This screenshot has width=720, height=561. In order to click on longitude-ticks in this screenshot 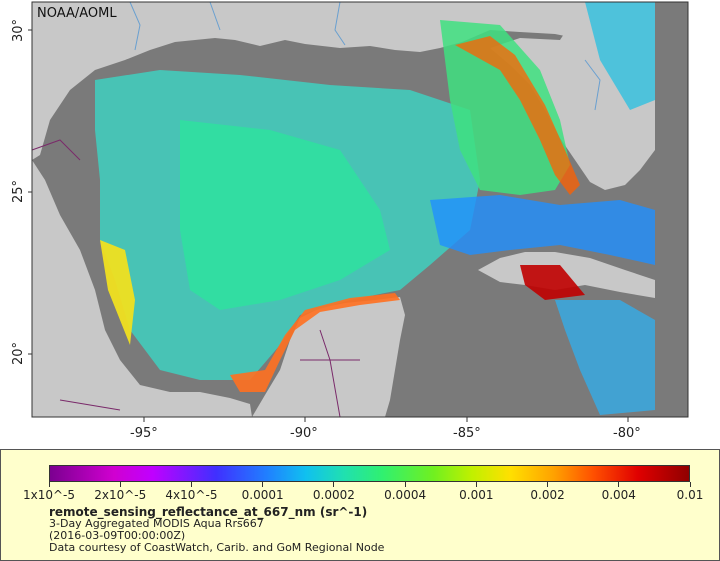, I will do `click(386, 419)`.